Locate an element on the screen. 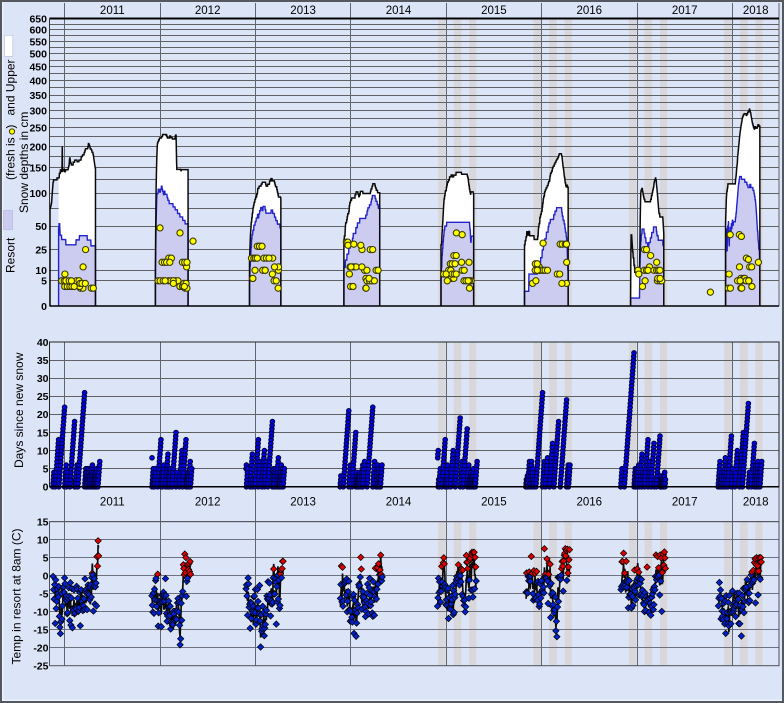 The height and width of the screenshot is (703, 784). svg-text: 20 is located at coordinates (43, 415).